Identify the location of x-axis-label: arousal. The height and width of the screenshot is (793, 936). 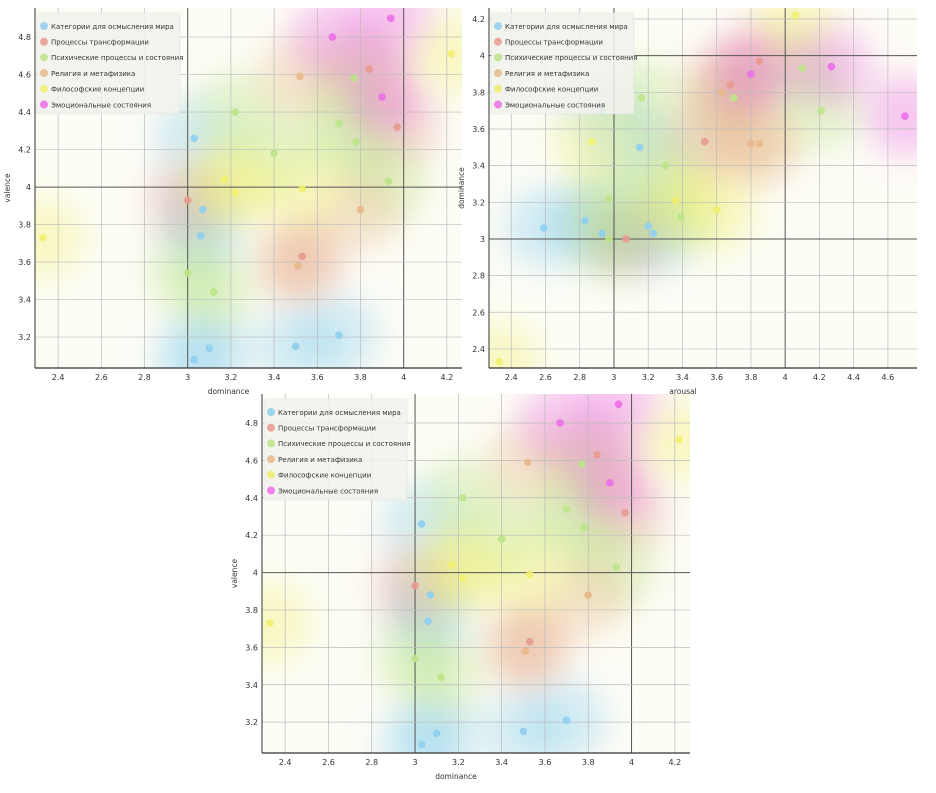
(682, 391).